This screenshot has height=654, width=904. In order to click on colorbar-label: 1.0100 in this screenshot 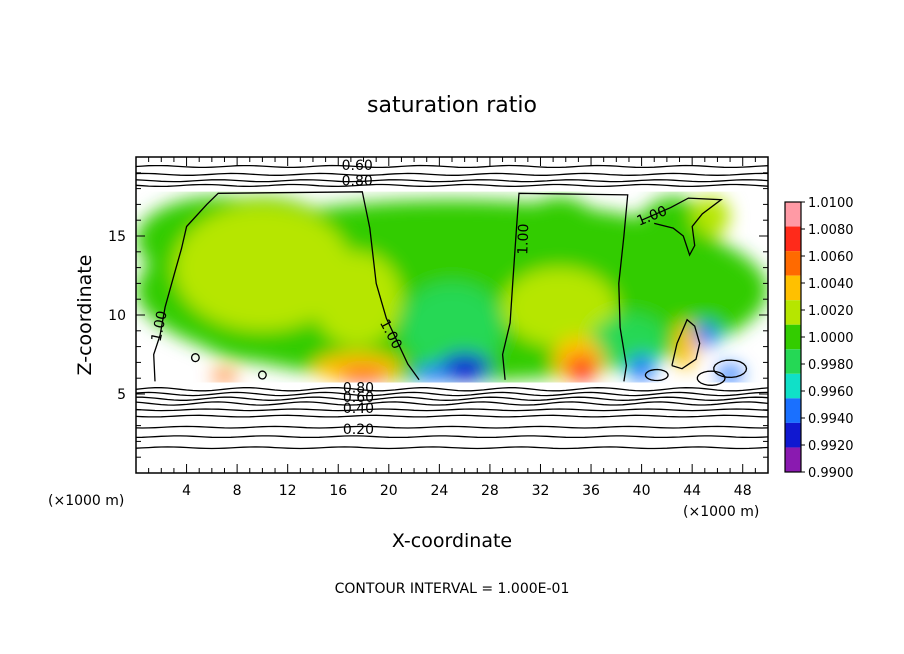, I will do `click(831, 203)`.